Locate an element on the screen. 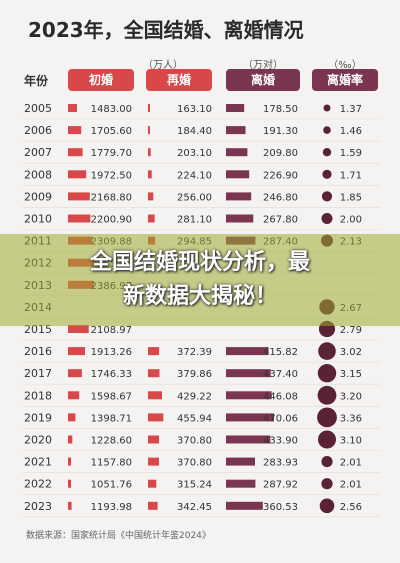 The height and width of the screenshot is (563, 400). divorce-value: 433.90 is located at coordinates (280, 441).